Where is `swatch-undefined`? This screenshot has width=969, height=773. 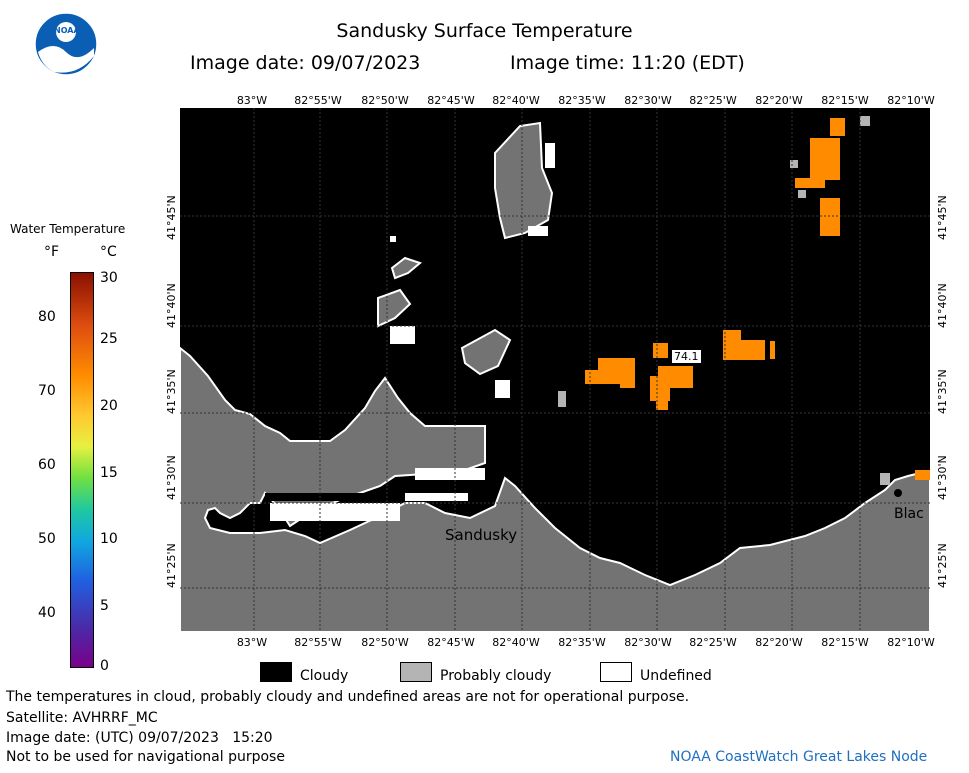
swatch-undefined is located at coordinates (616, 672).